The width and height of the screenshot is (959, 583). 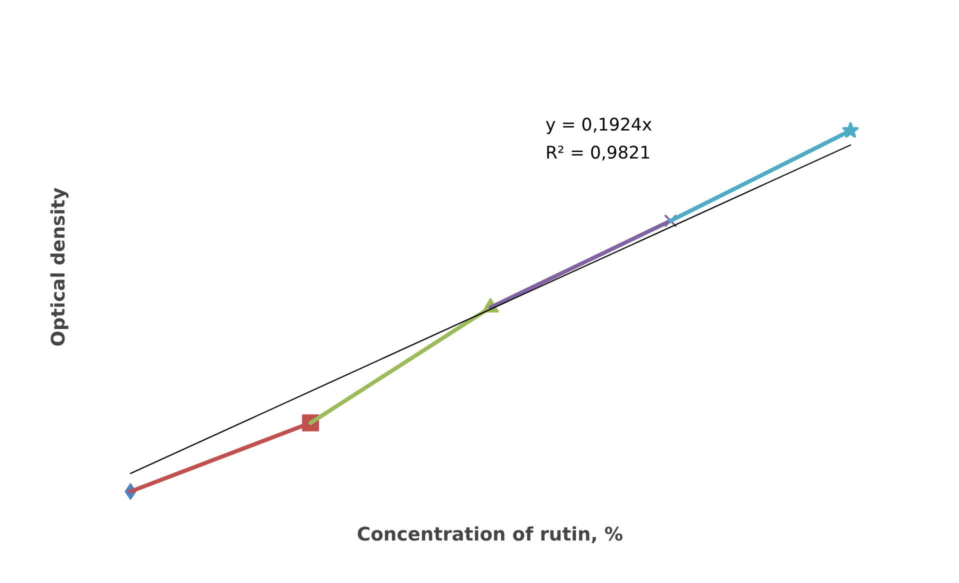 What do you see at coordinates (598, 154) in the screenshot?
I see `annotation: R² = 0,9821` at bounding box center [598, 154].